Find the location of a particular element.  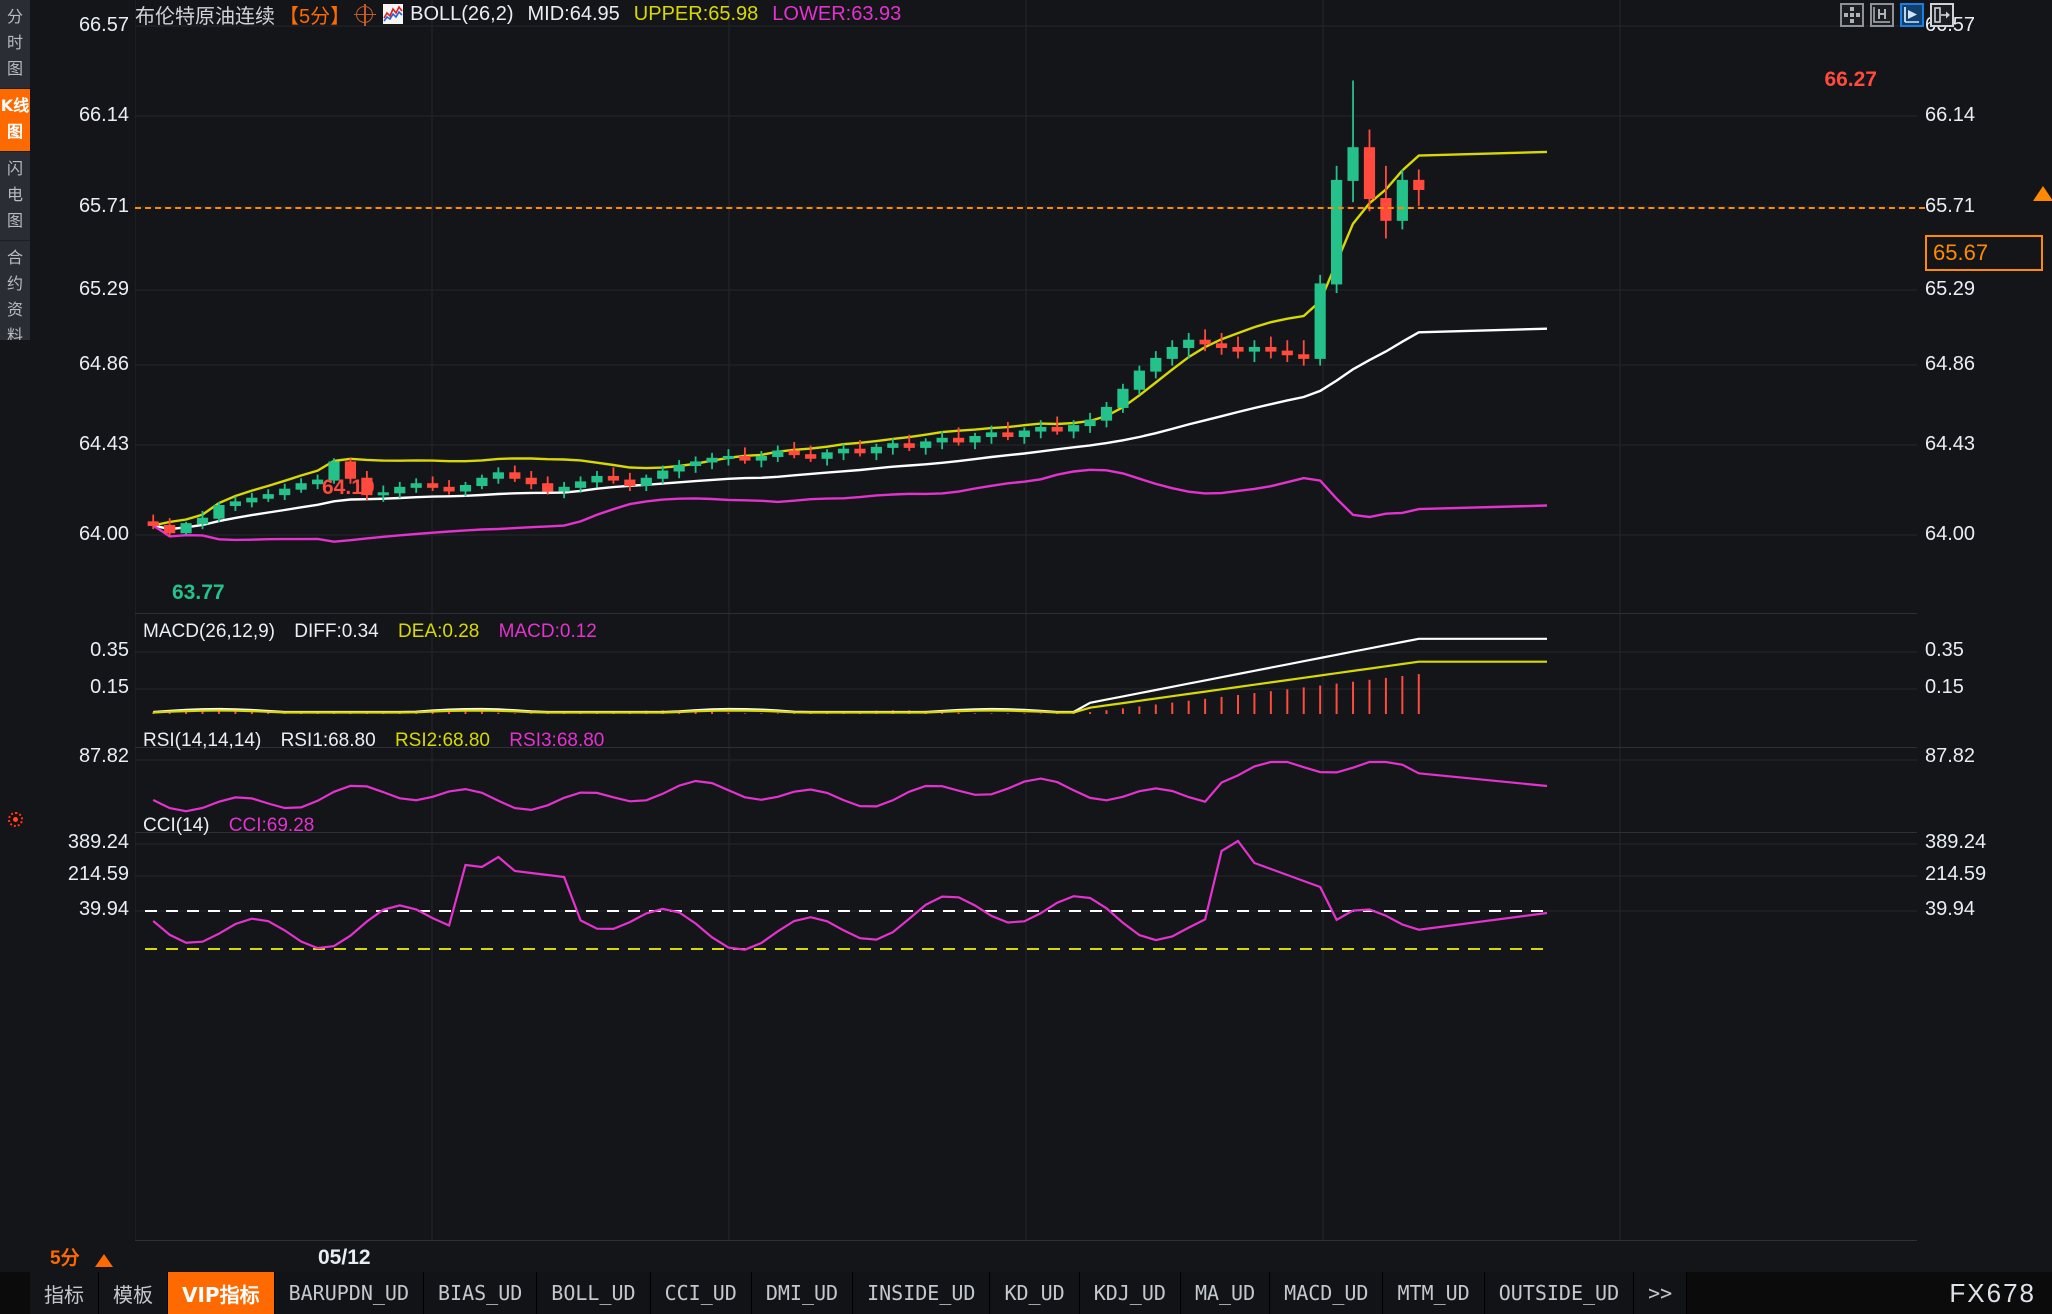

macd-tick-0: 0.35 is located at coordinates (109, 650).